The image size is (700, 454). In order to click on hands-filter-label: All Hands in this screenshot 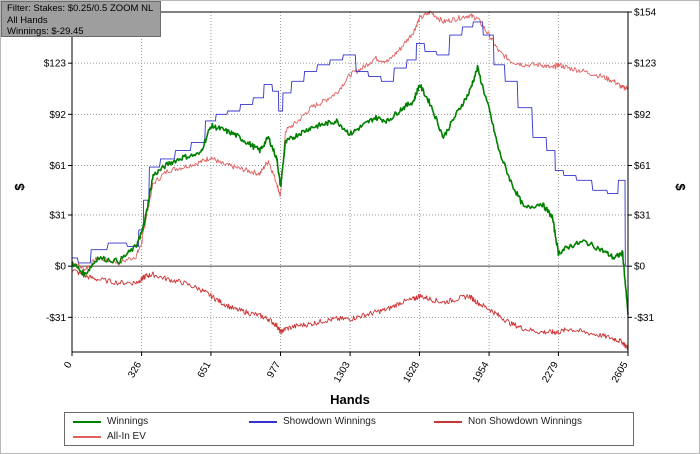, I will do `click(27, 20)`.